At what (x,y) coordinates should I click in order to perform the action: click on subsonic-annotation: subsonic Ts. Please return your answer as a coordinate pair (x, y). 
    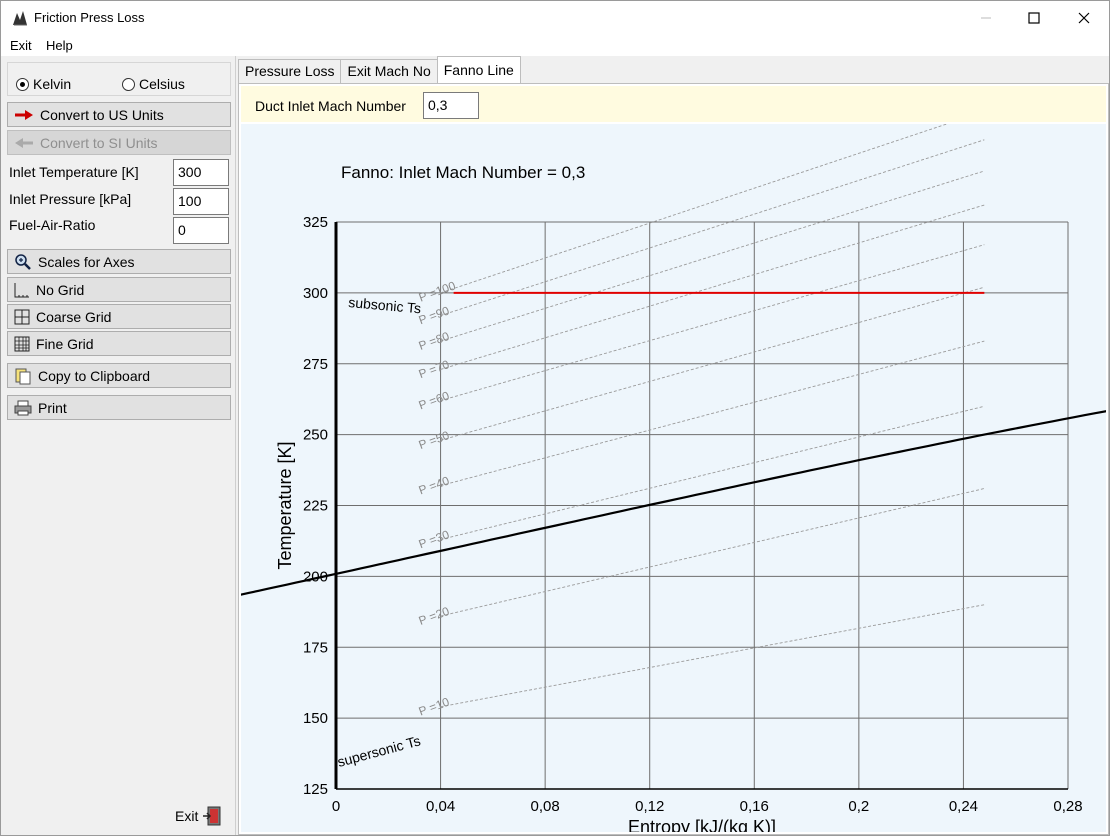
    Looking at the image, I should click on (385, 305).